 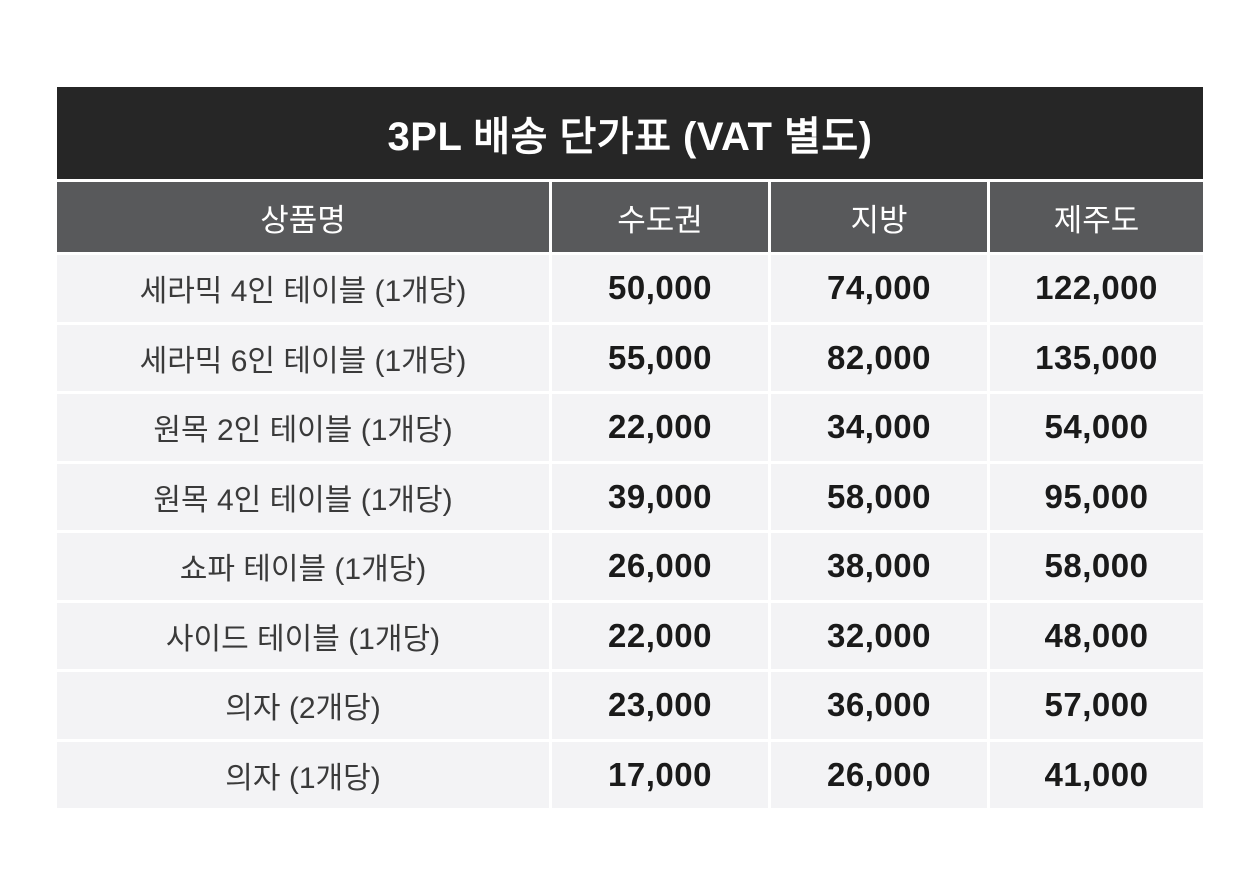 I want to click on price-cell: 39,000, so click(x=660, y=496).